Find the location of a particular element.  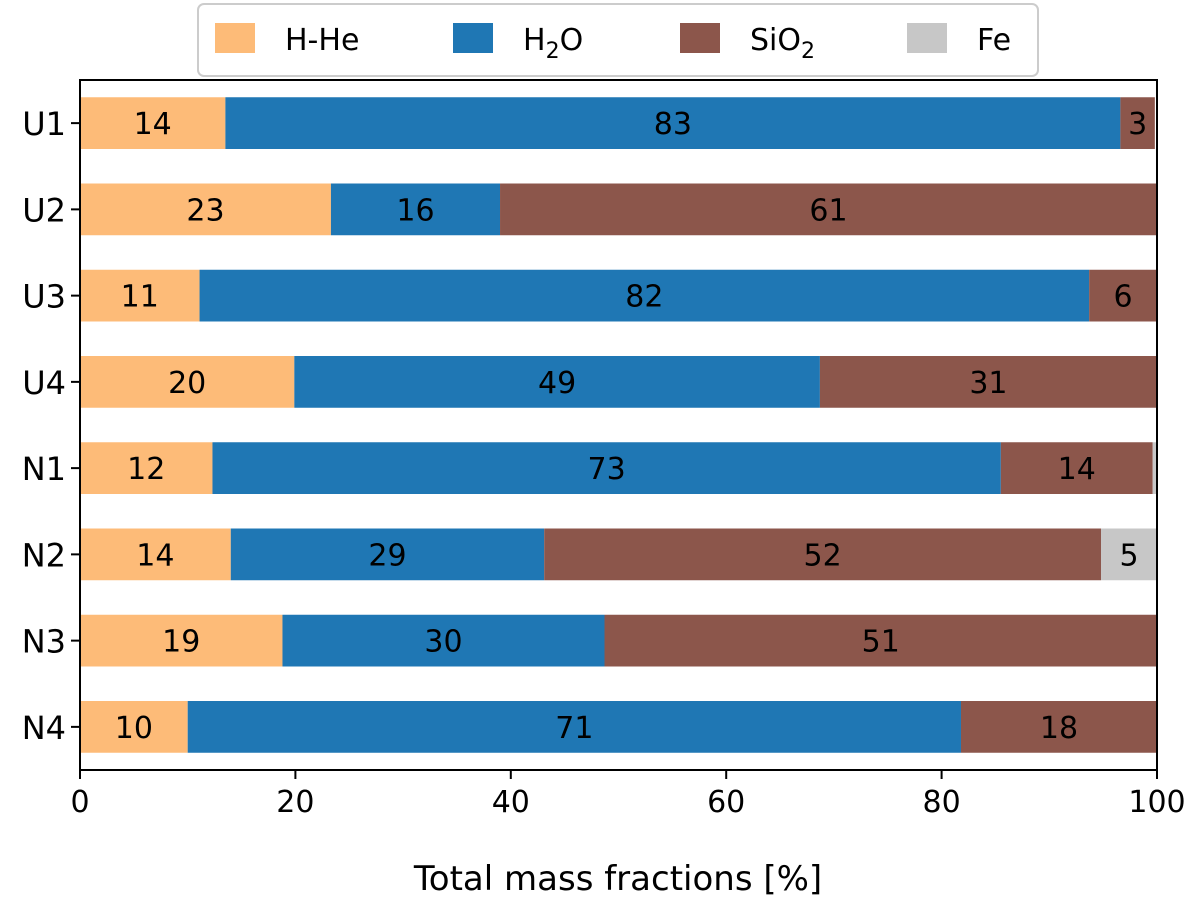

bar-N3-H-He is located at coordinates (181, 640).